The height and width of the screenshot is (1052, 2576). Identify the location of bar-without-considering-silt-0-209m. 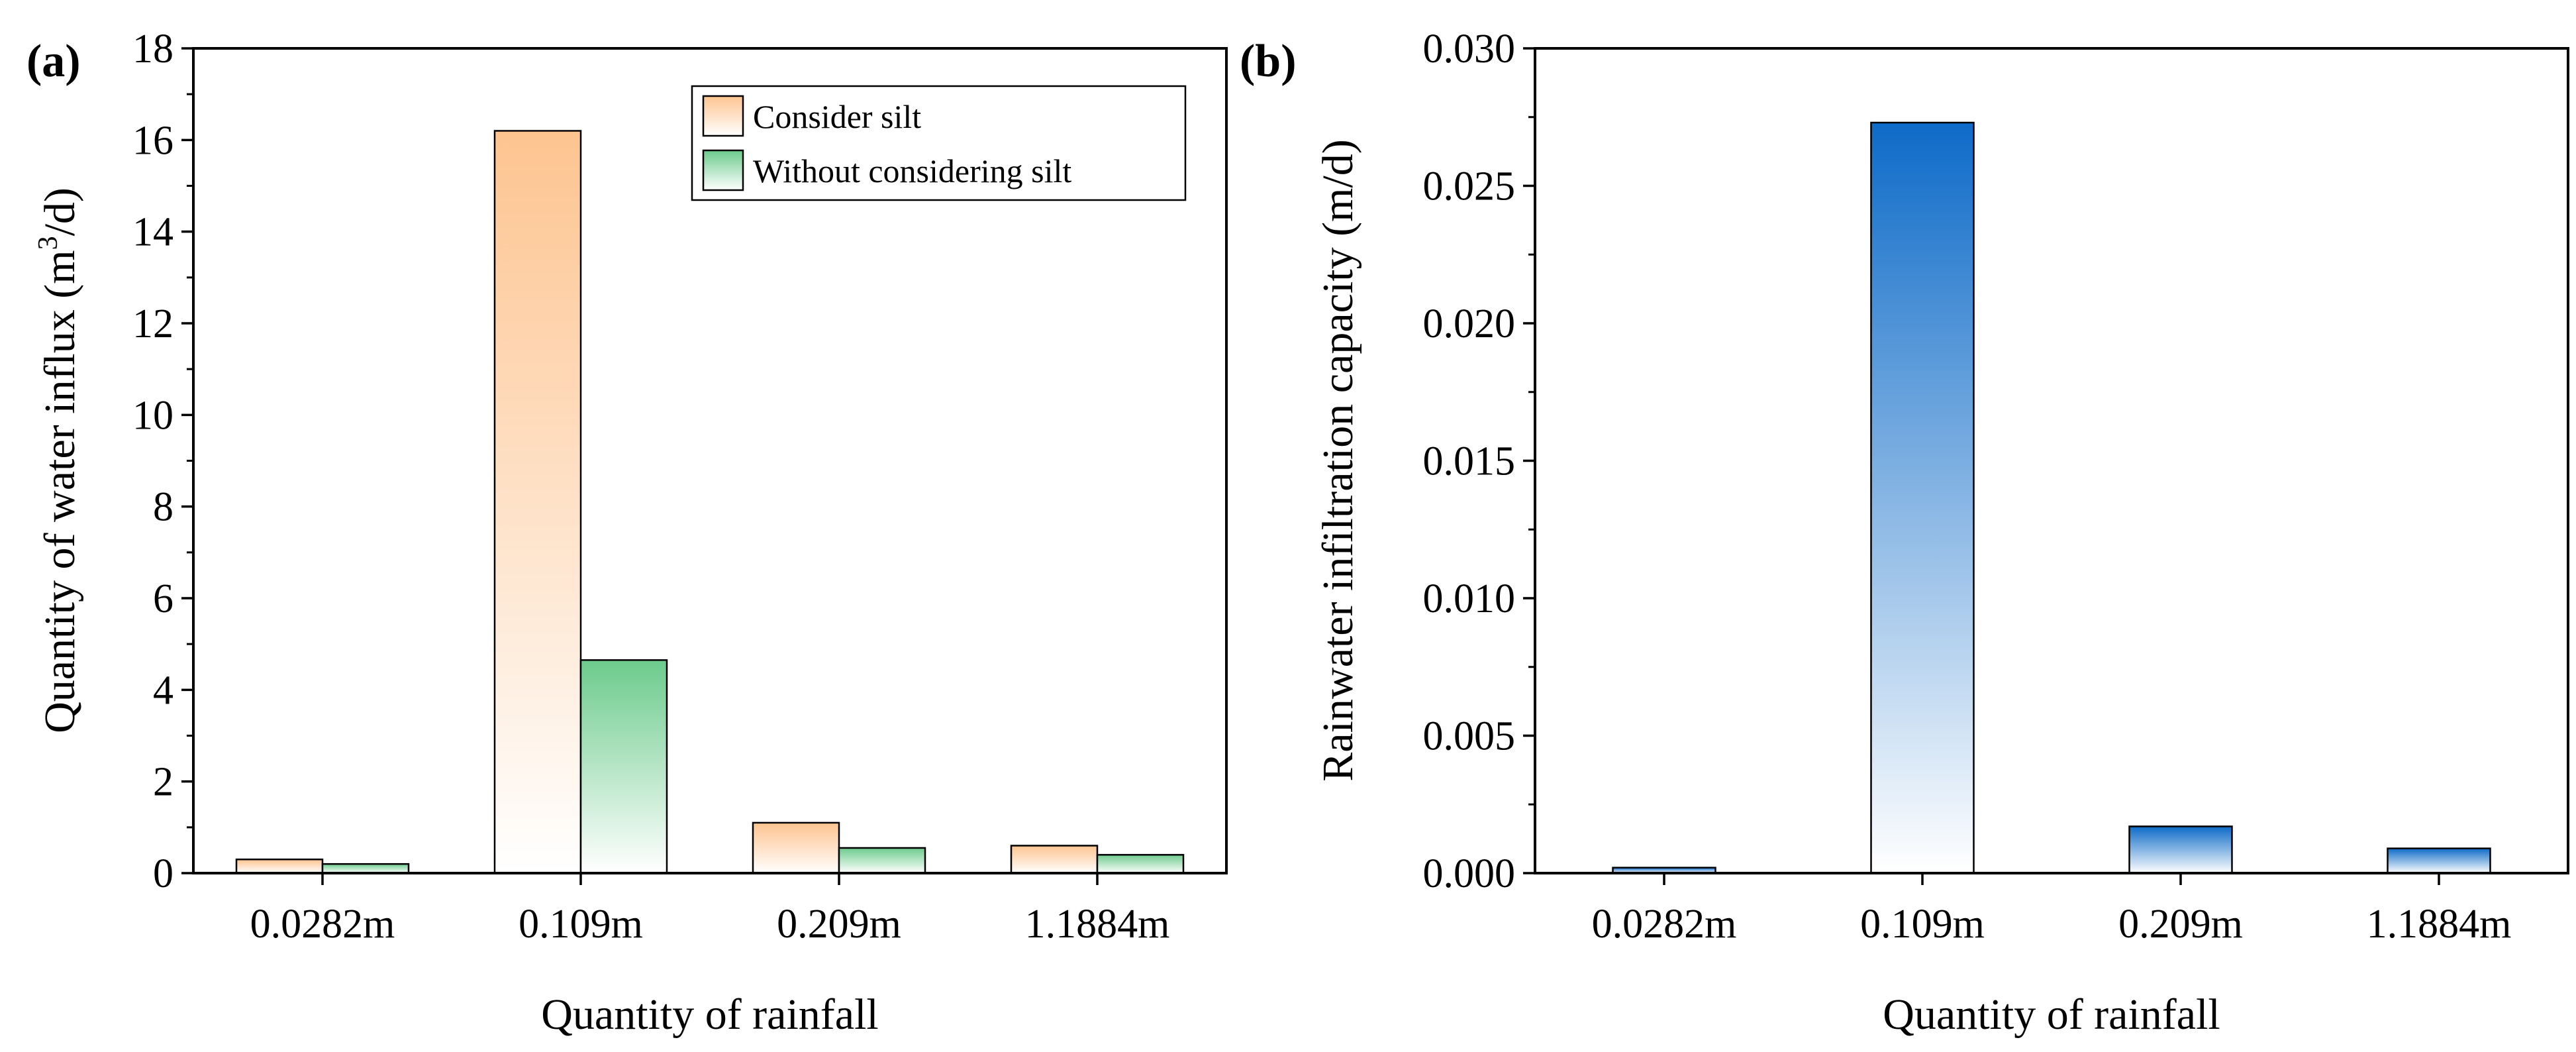
(882, 860).